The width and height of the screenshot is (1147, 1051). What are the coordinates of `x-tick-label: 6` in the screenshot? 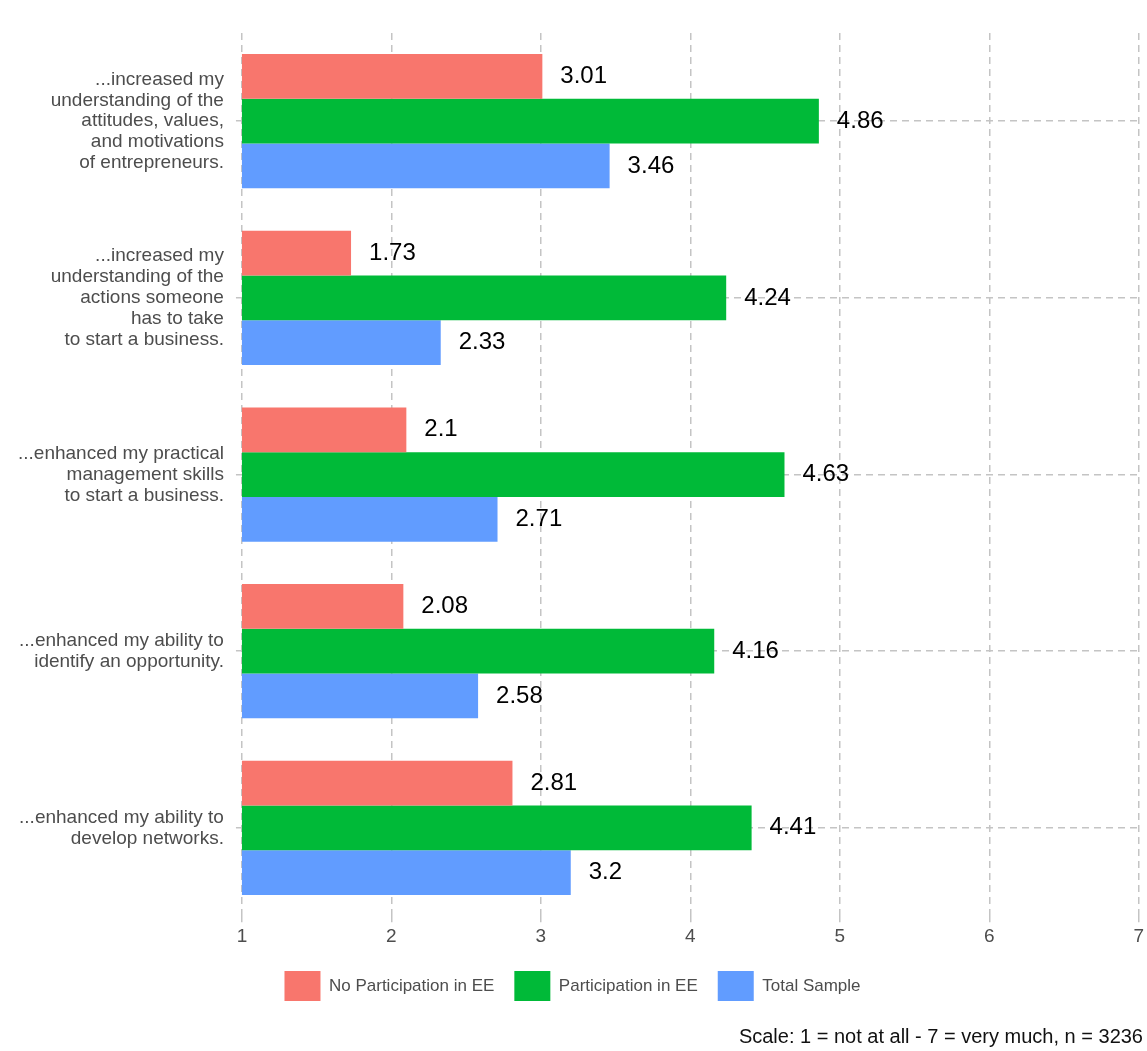 It's located at (989, 935).